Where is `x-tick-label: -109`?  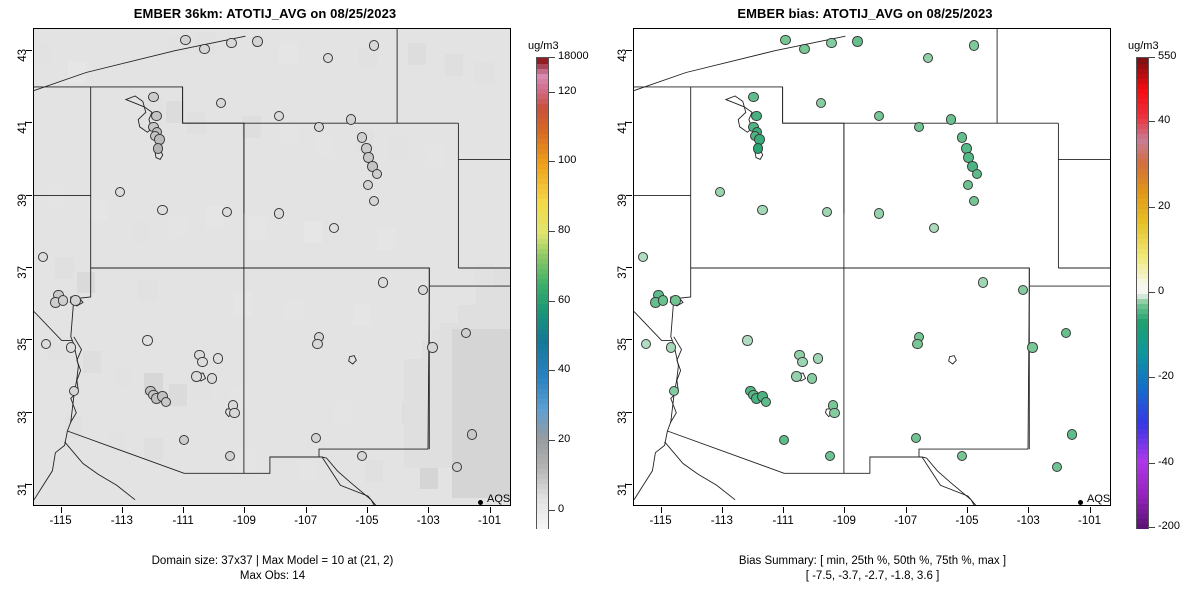 x-tick-label: -109 is located at coordinates (844, 521).